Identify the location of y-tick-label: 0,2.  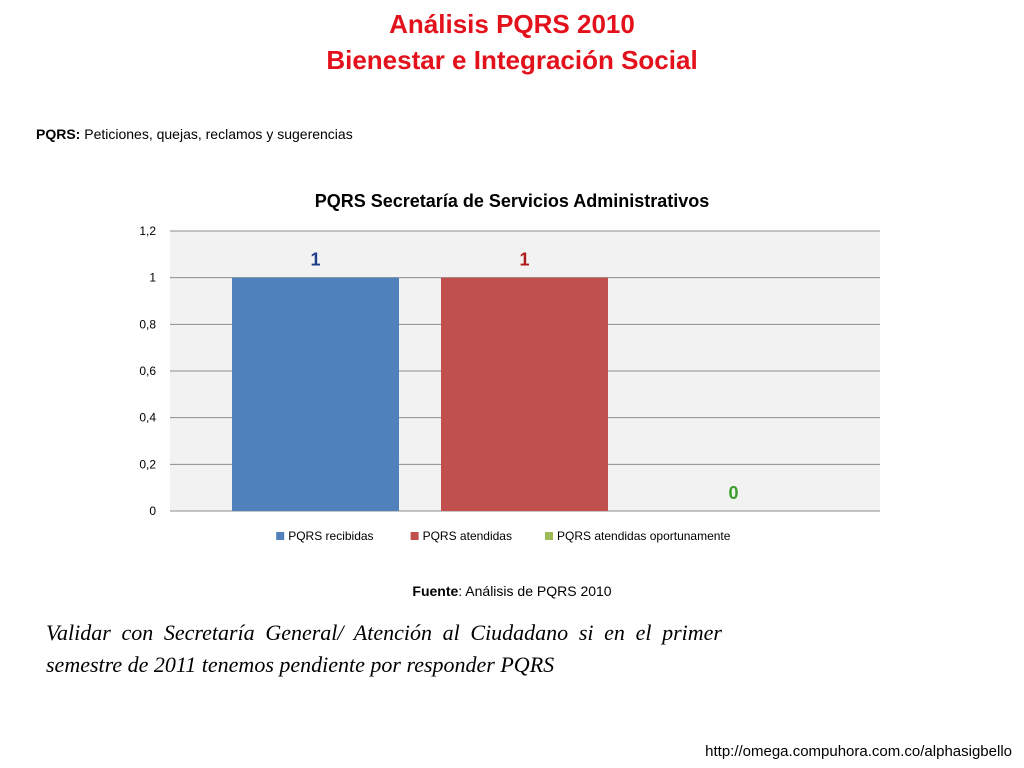
(147, 464).